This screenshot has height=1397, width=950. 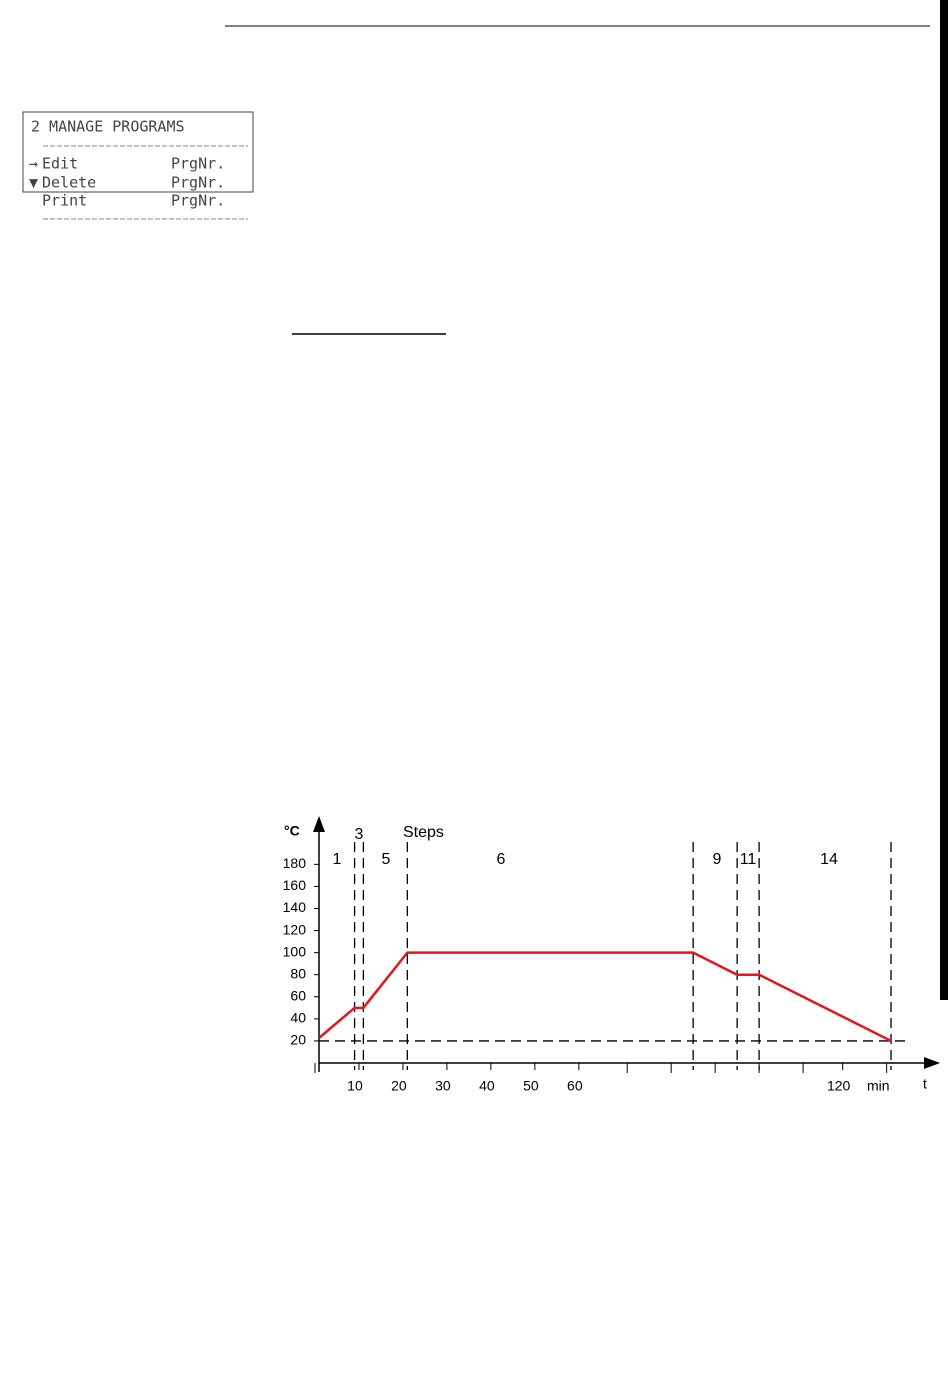 What do you see at coordinates (33, 164) in the screenshot?
I see `lcd-cursor: →` at bounding box center [33, 164].